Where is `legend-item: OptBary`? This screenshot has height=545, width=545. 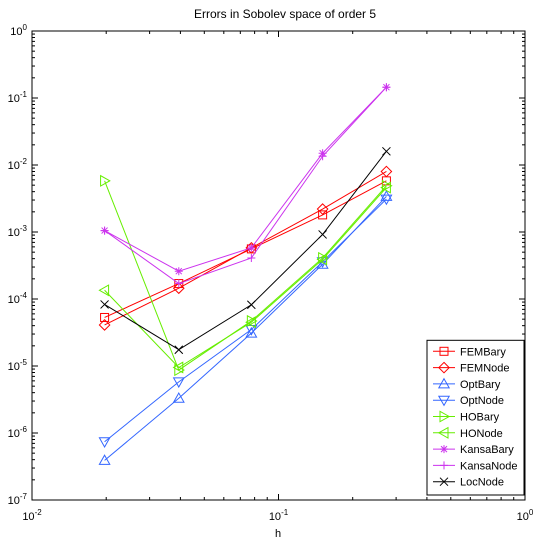
legend-item: OptBary is located at coordinates (467, 384).